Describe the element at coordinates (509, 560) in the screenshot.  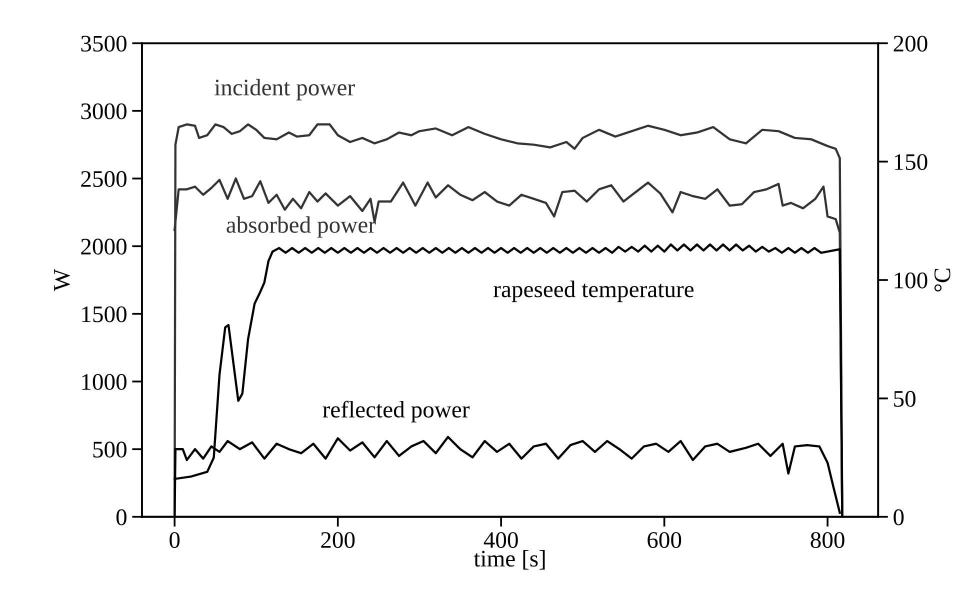
I see `x-axis-title: time [s]` at that location.